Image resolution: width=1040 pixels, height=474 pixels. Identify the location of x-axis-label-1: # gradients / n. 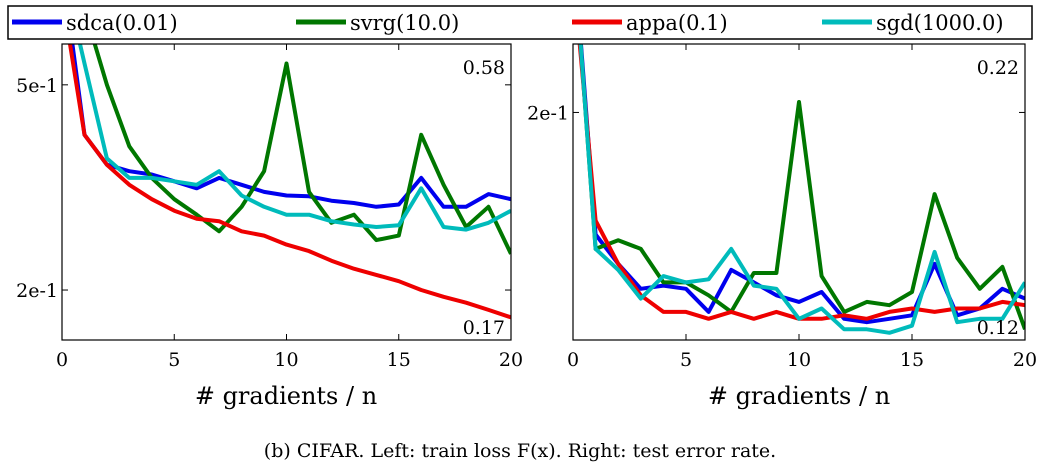
(799, 396).